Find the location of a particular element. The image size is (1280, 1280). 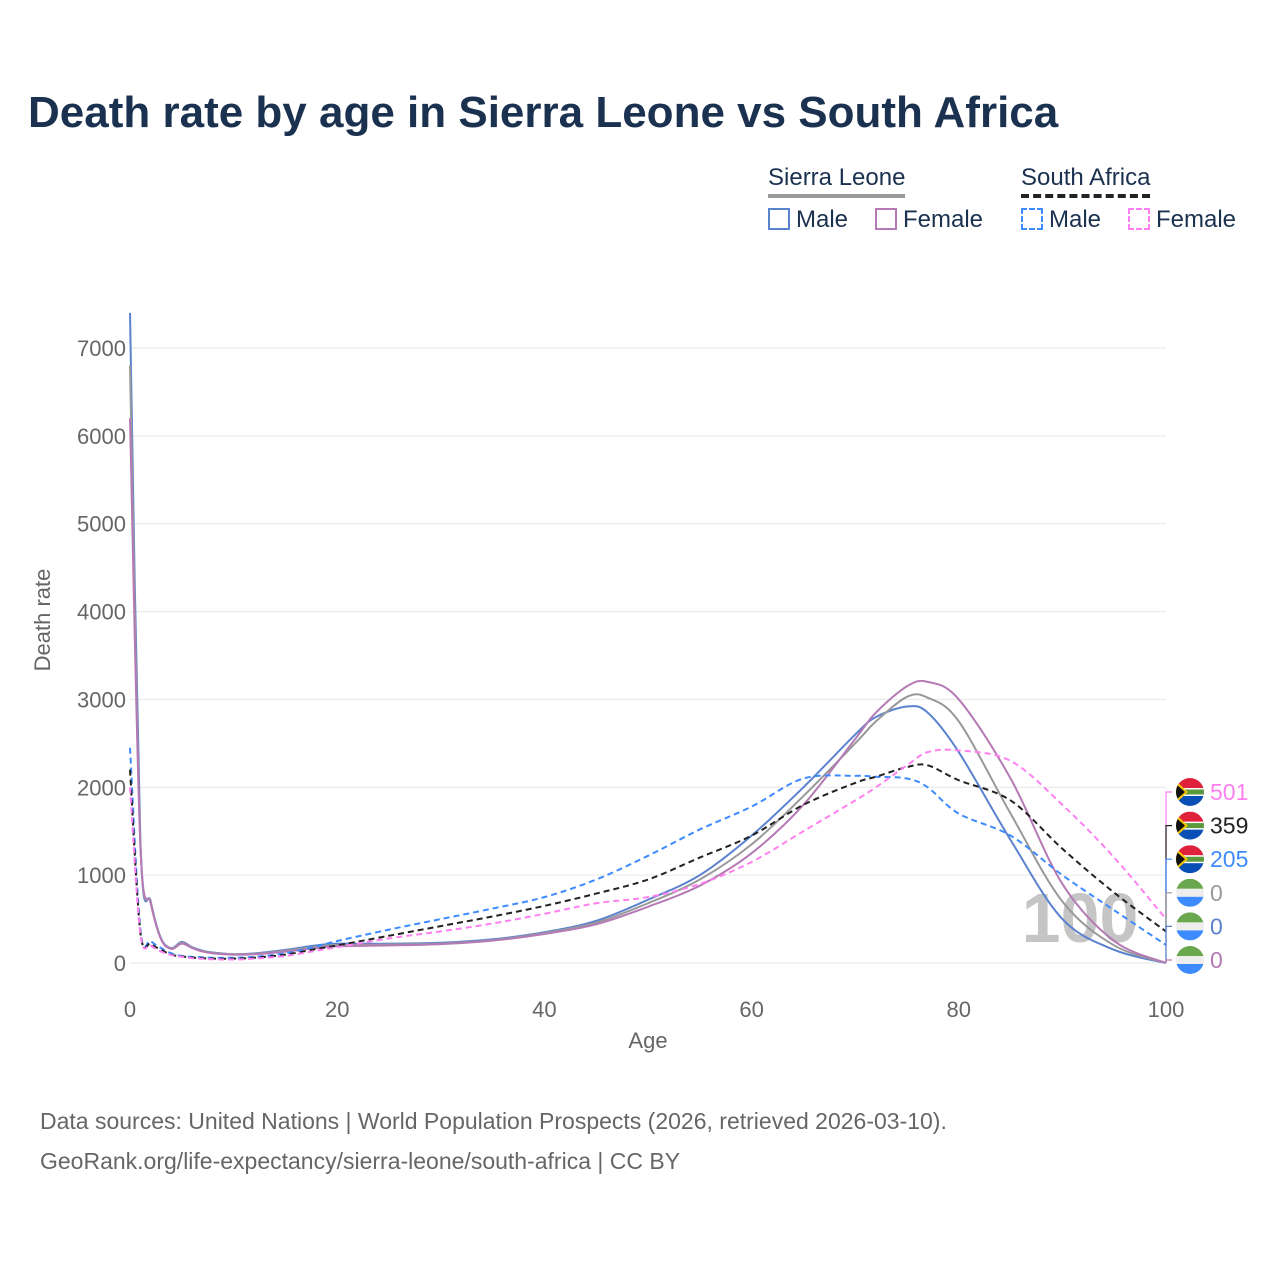

x-tick-label: 100 is located at coordinates (1166, 1009).